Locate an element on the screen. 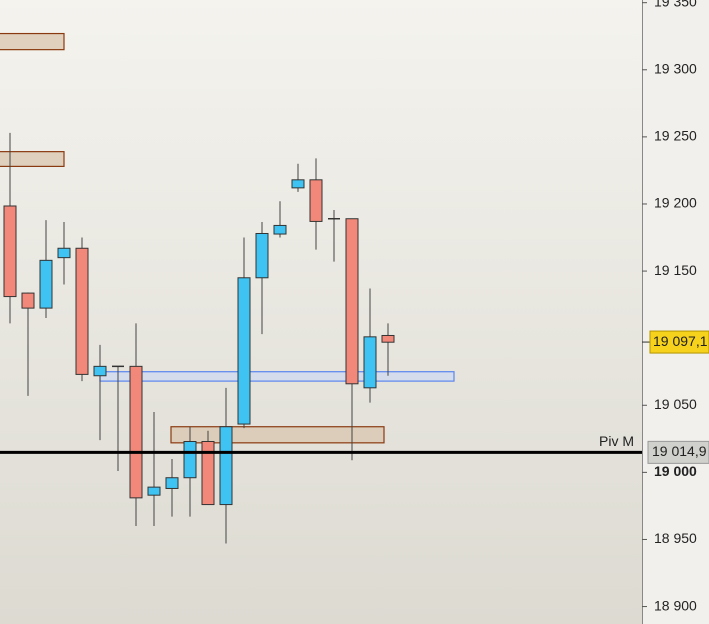 Image resolution: width=709 pixels, height=624 pixels. y-tick-label: 19 200 is located at coordinates (675, 203).